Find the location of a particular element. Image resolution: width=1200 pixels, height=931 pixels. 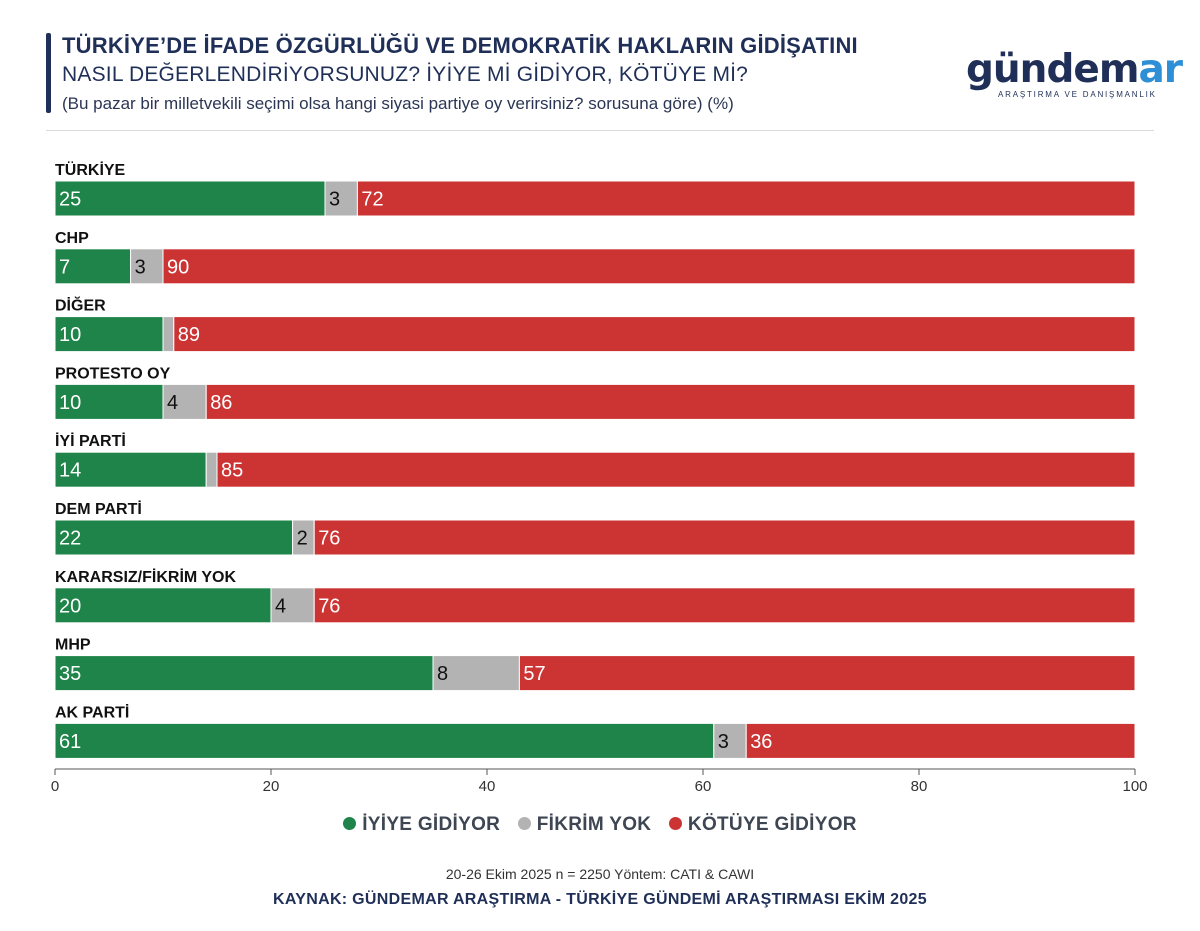

data-label: 22 is located at coordinates (70, 539).